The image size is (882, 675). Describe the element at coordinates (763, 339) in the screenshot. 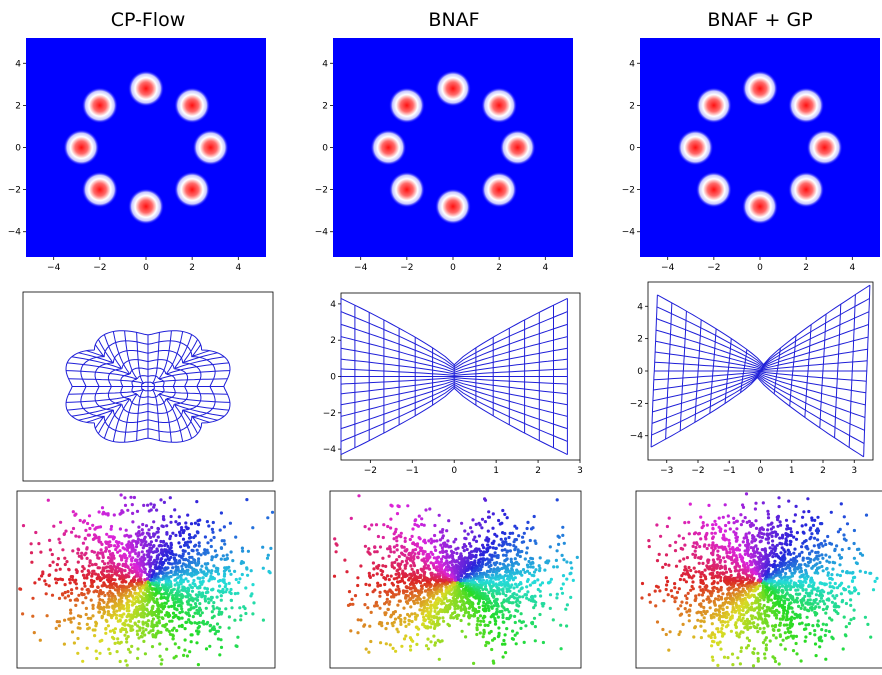

I see `bnaf-gp-grid-line` at that location.